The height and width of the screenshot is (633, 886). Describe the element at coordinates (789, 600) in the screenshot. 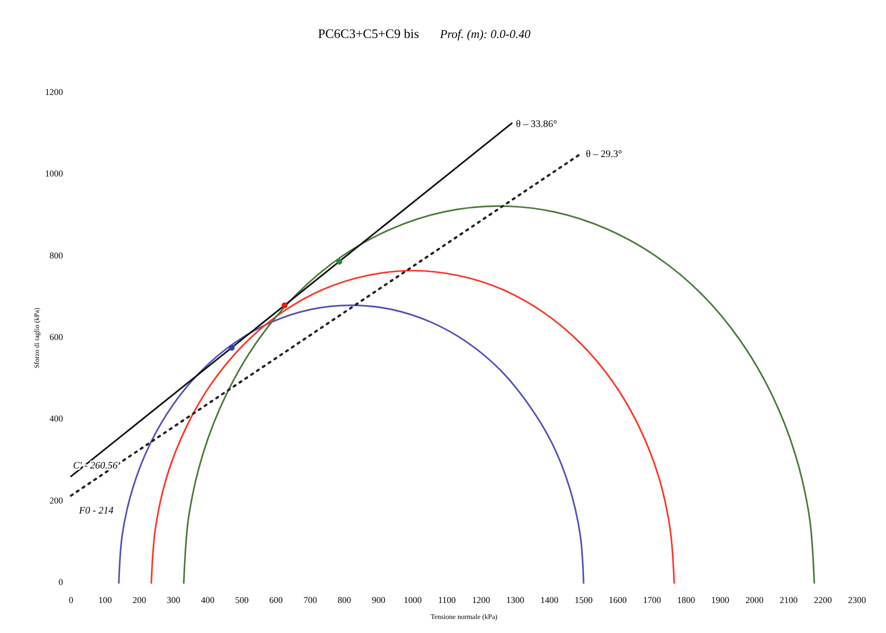

I see `x-tick-label: 2100` at that location.